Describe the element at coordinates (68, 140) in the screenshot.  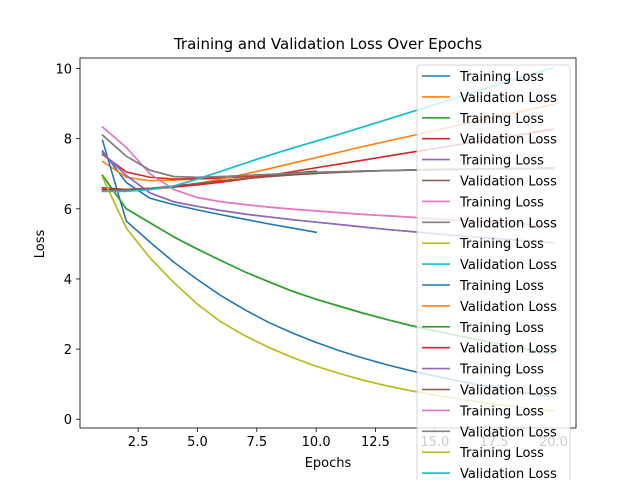
I see `y-tick-label: 8` at that location.